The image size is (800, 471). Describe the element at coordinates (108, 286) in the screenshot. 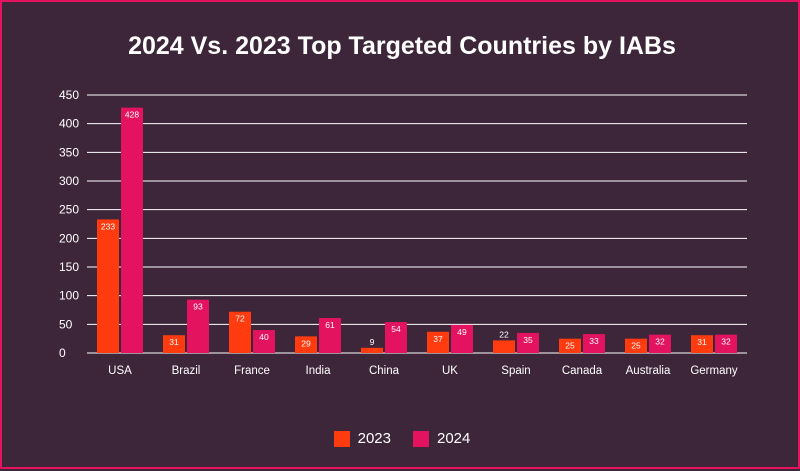

I see `bar-2023-usa` at that location.